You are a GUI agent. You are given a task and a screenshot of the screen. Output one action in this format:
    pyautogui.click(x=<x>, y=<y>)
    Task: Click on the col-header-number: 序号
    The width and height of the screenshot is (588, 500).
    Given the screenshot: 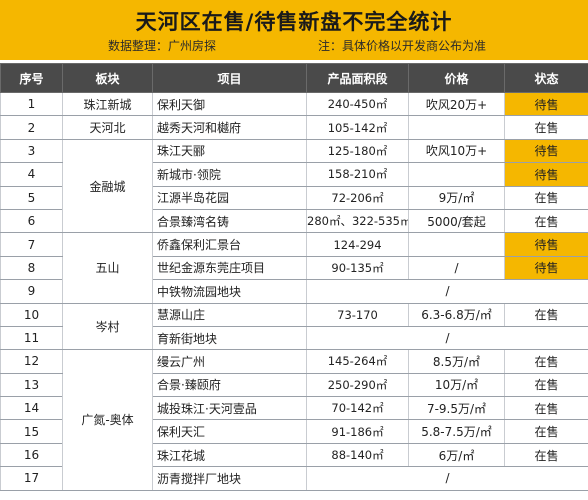 What is the action you would take?
    pyautogui.click(x=31, y=78)
    